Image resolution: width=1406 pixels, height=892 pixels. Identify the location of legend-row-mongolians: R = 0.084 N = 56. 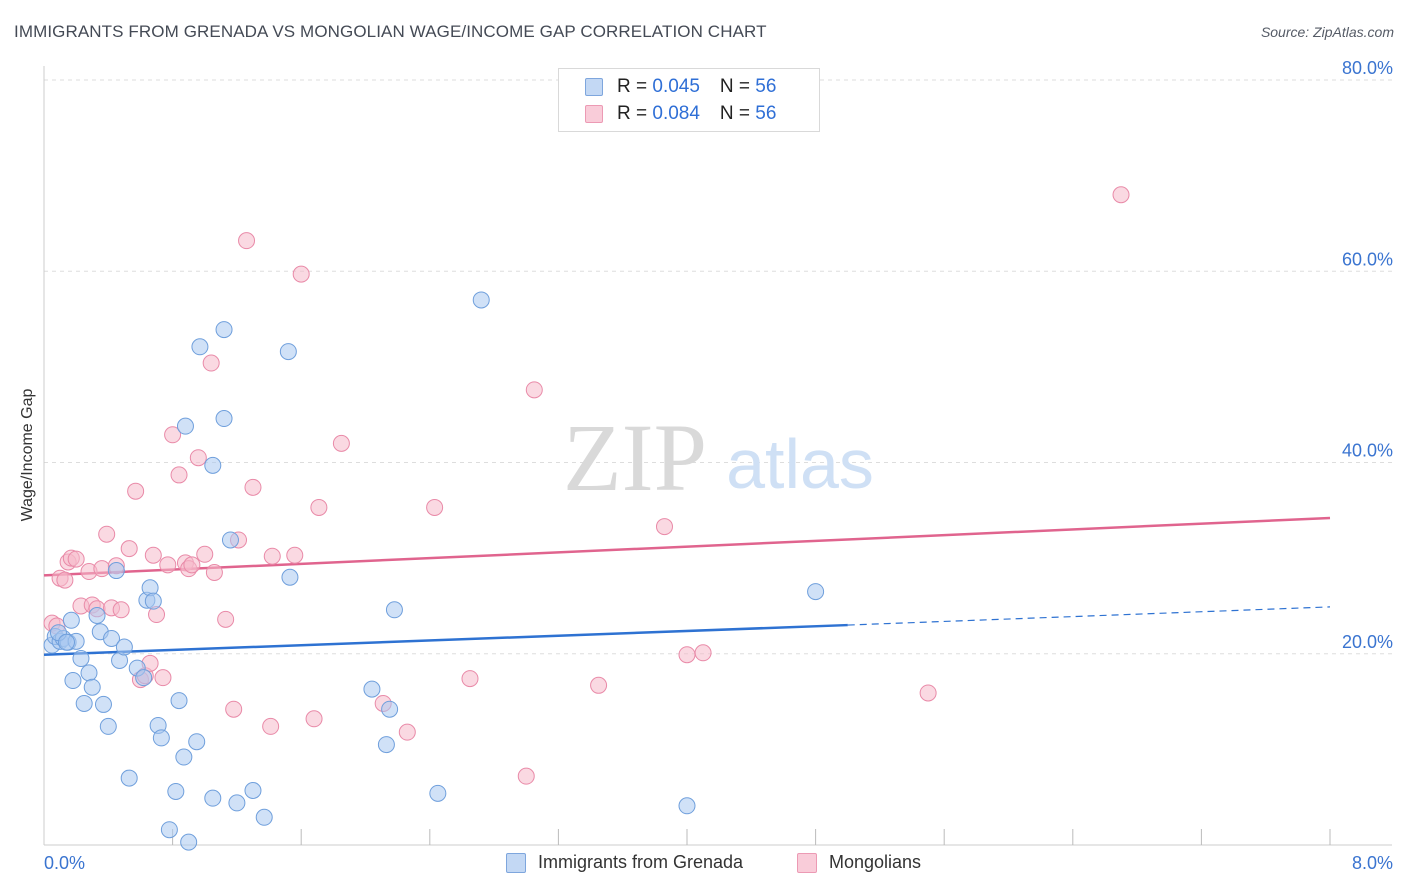
(680, 114).